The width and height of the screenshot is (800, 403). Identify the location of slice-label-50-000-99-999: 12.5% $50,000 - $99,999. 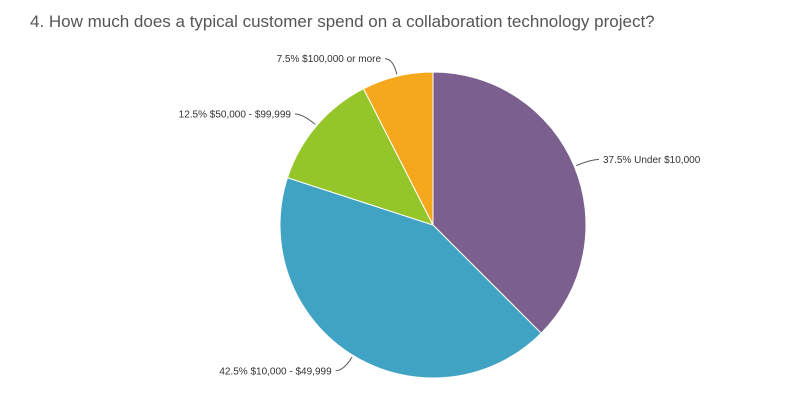
(235, 114).